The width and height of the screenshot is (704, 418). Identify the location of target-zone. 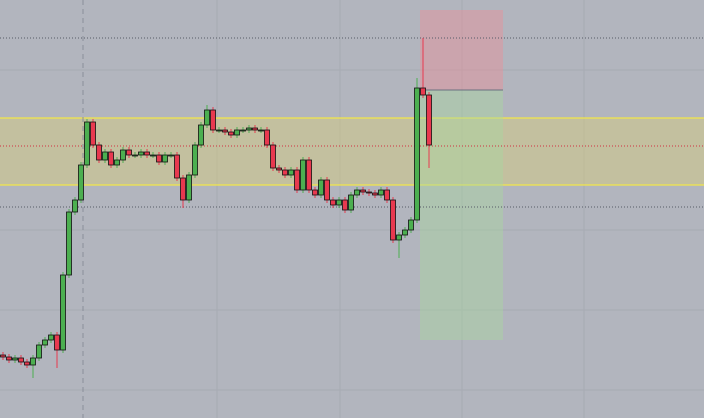
(461, 215).